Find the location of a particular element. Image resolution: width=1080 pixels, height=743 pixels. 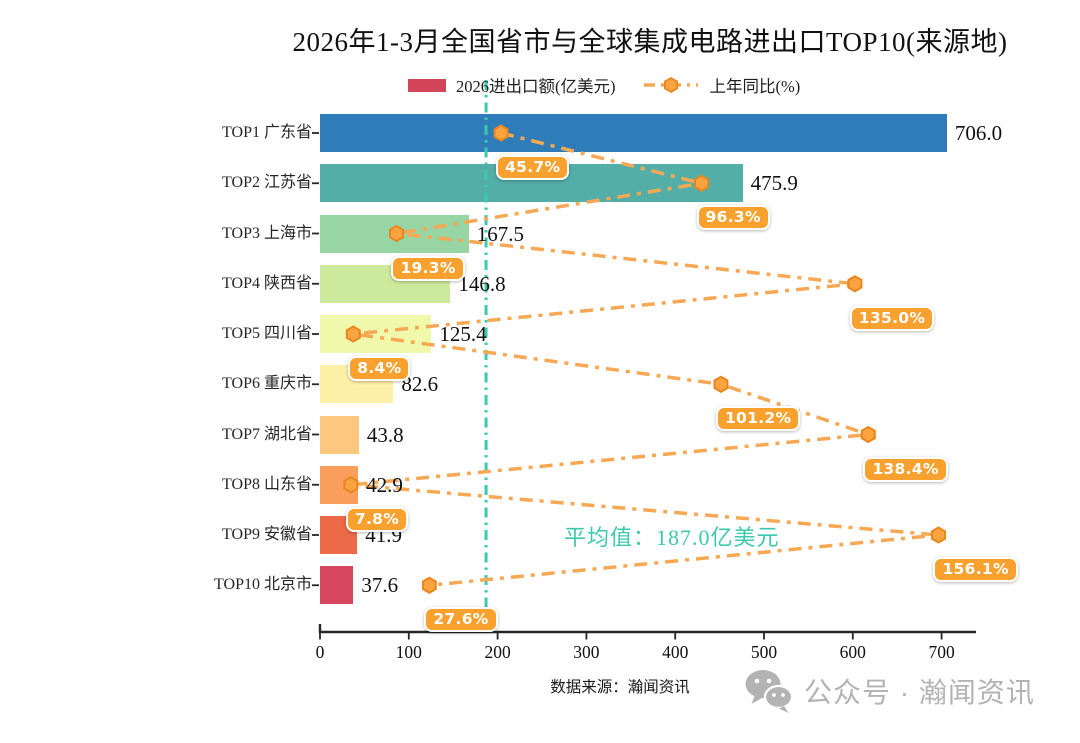

y-label-top3: TOP3 上海市 is located at coordinates (267, 233).